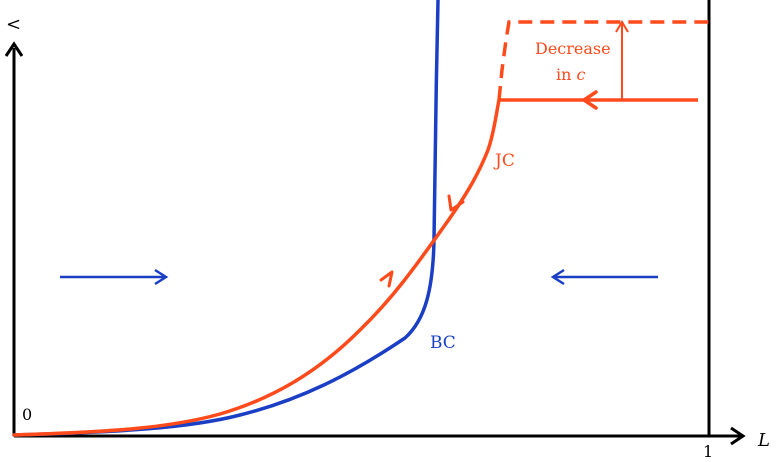 Image resolution: width=776 pixels, height=462 pixels. What do you see at coordinates (443, 343) in the screenshot?
I see `bc-label: BC` at bounding box center [443, 343].